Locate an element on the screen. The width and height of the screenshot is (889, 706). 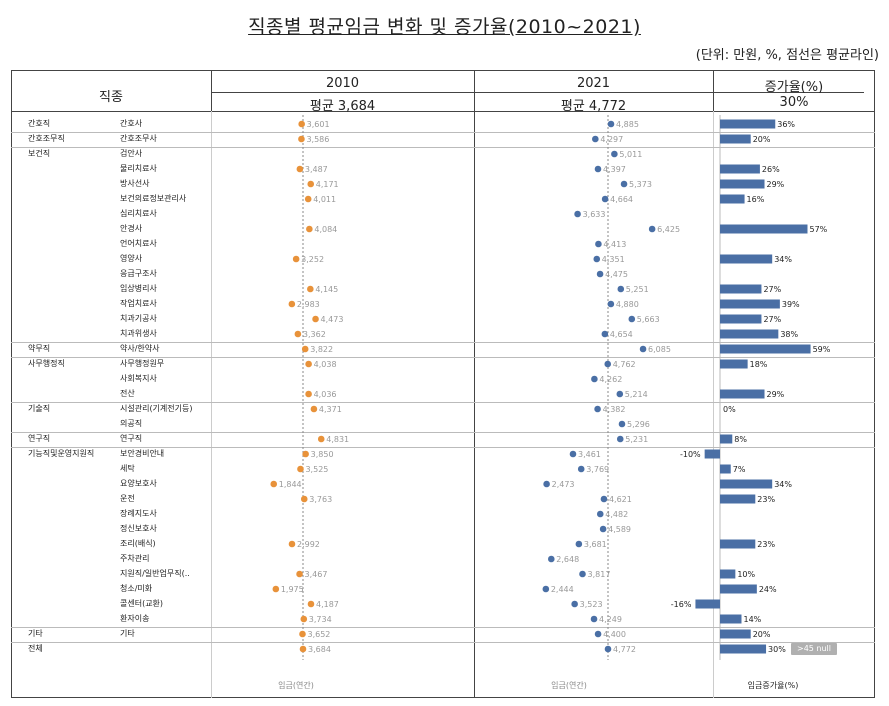
job-label: 시설관리(기계전기등) is located at coordinates (156, 408).